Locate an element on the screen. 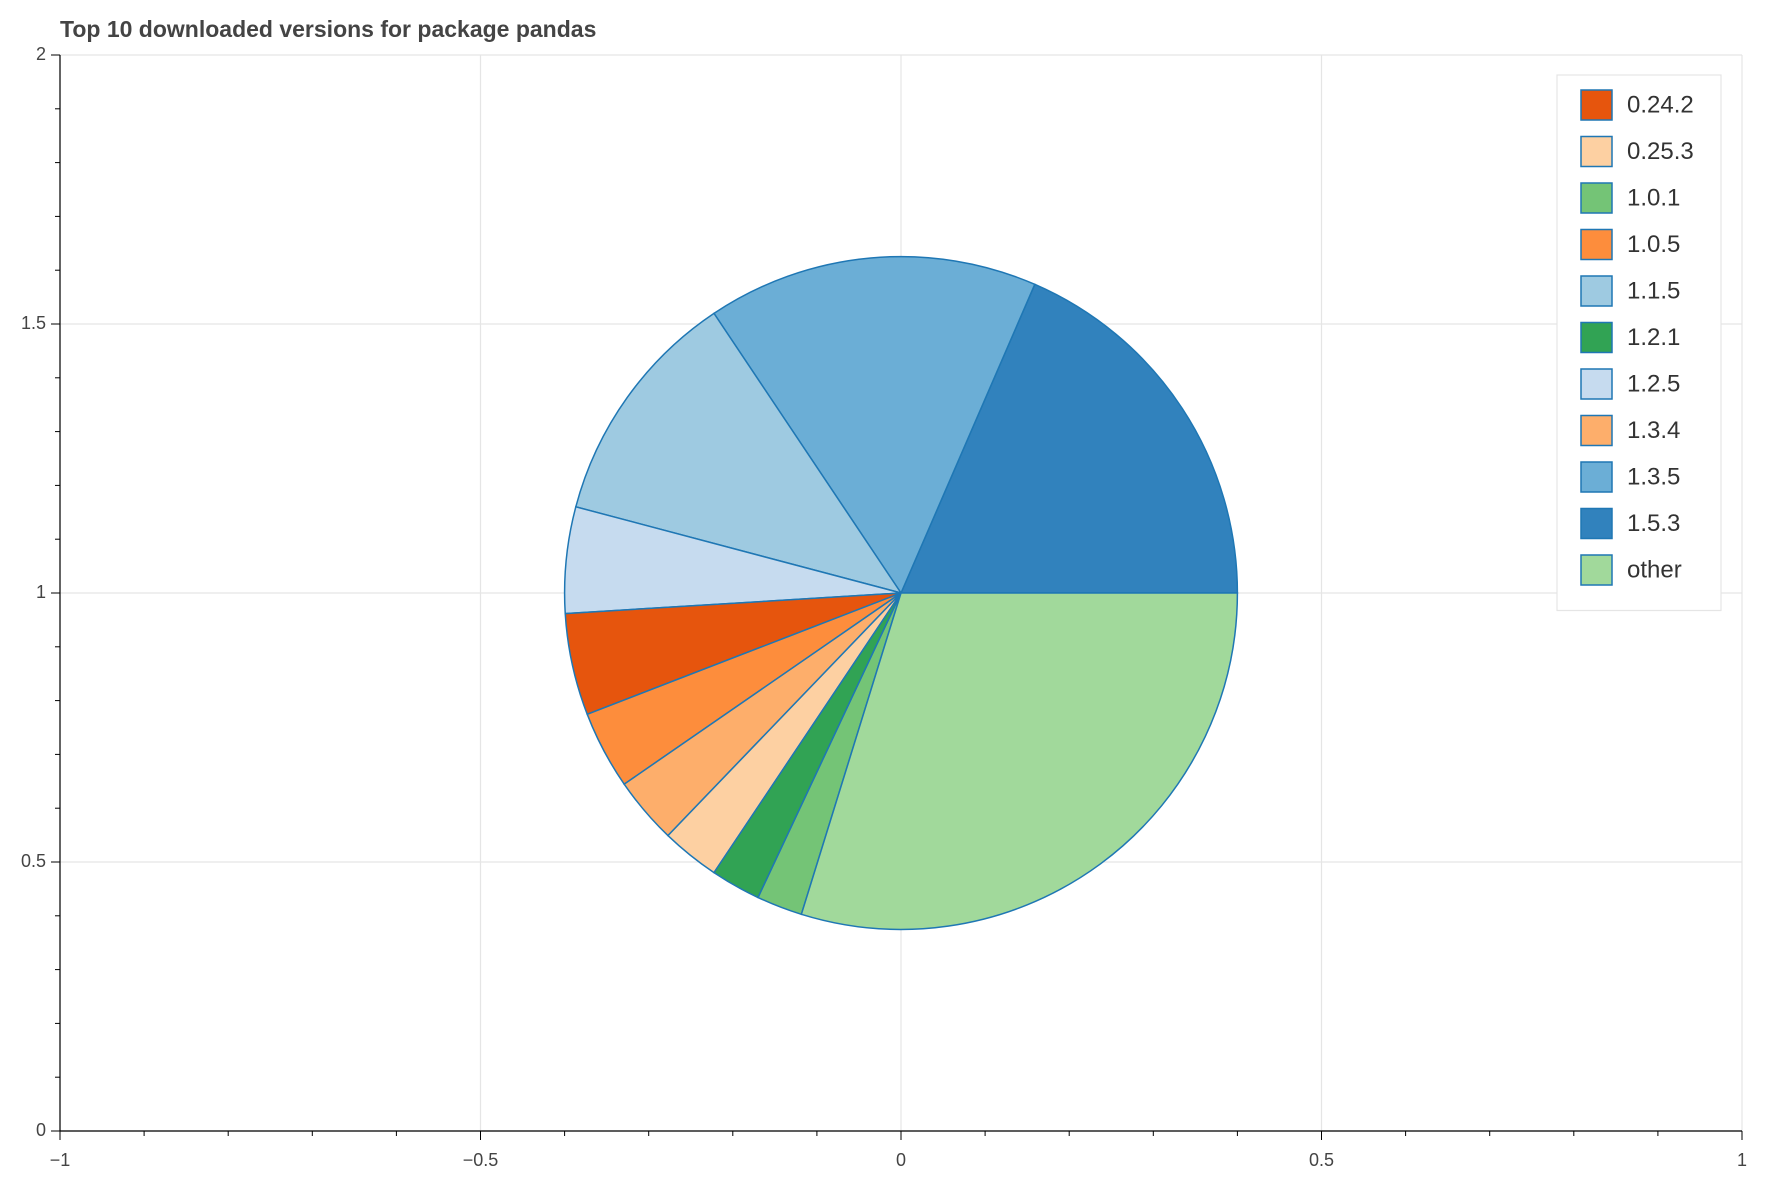 Image resolution: width=1778 pixels, height=1200 pixels. x-tick-label: −1 is located at coordinates (60, 1160).